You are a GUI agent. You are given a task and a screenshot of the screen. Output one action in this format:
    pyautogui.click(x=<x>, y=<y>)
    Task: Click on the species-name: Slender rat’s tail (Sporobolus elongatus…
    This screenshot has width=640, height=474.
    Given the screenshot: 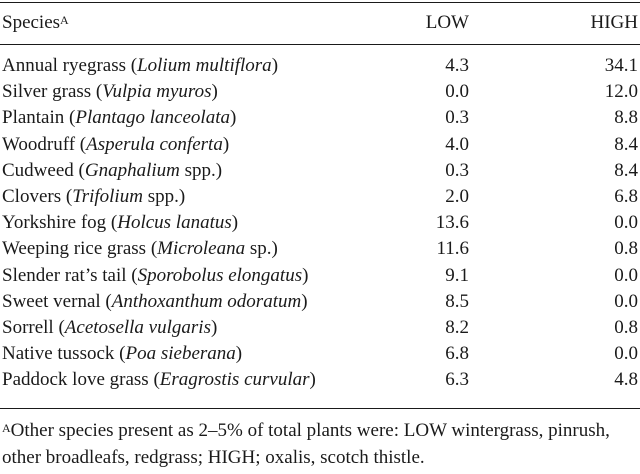 What is the action you would take?
    pyautogui.click(x=155, y=275)
    